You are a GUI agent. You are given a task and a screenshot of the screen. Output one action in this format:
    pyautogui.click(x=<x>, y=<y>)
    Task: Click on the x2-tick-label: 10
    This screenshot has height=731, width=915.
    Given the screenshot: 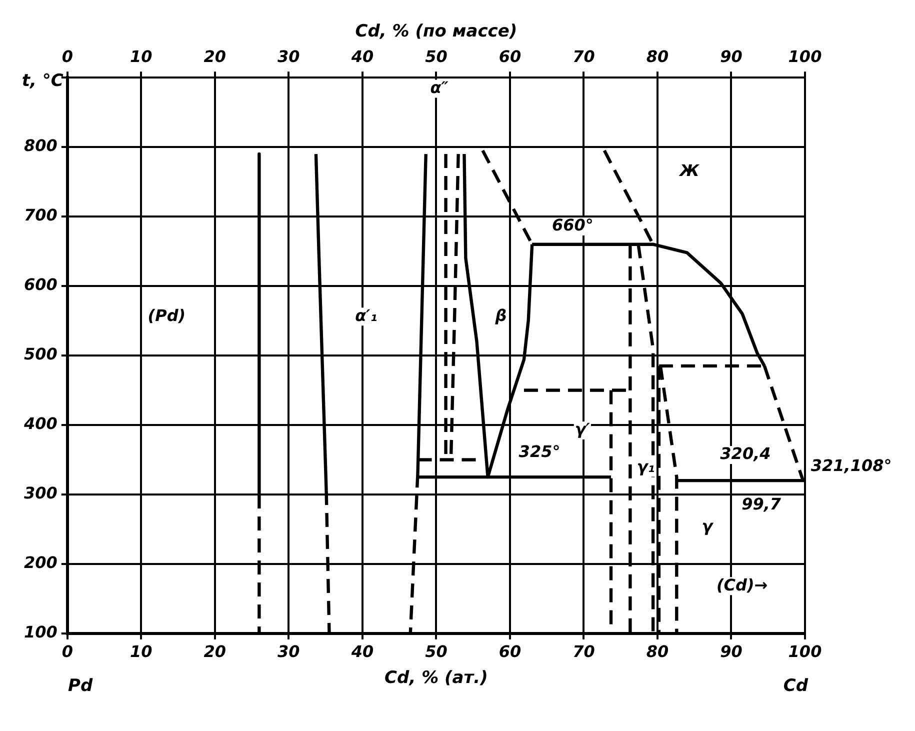 What is the action you would take?
    pyautogui.click(x=141, y=56)
    